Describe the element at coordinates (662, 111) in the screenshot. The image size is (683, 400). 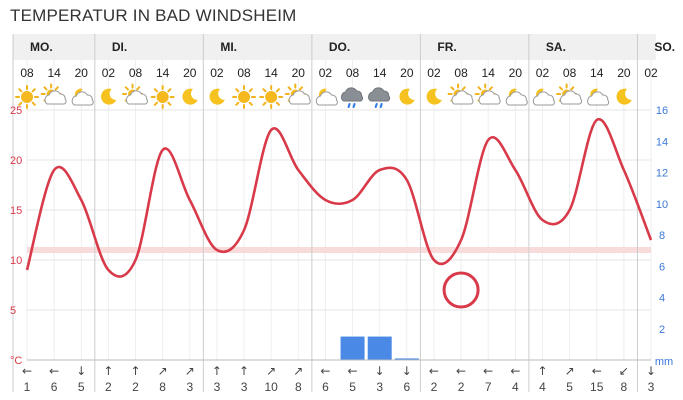
I see `y-tick-precipitation: 16` at that location.